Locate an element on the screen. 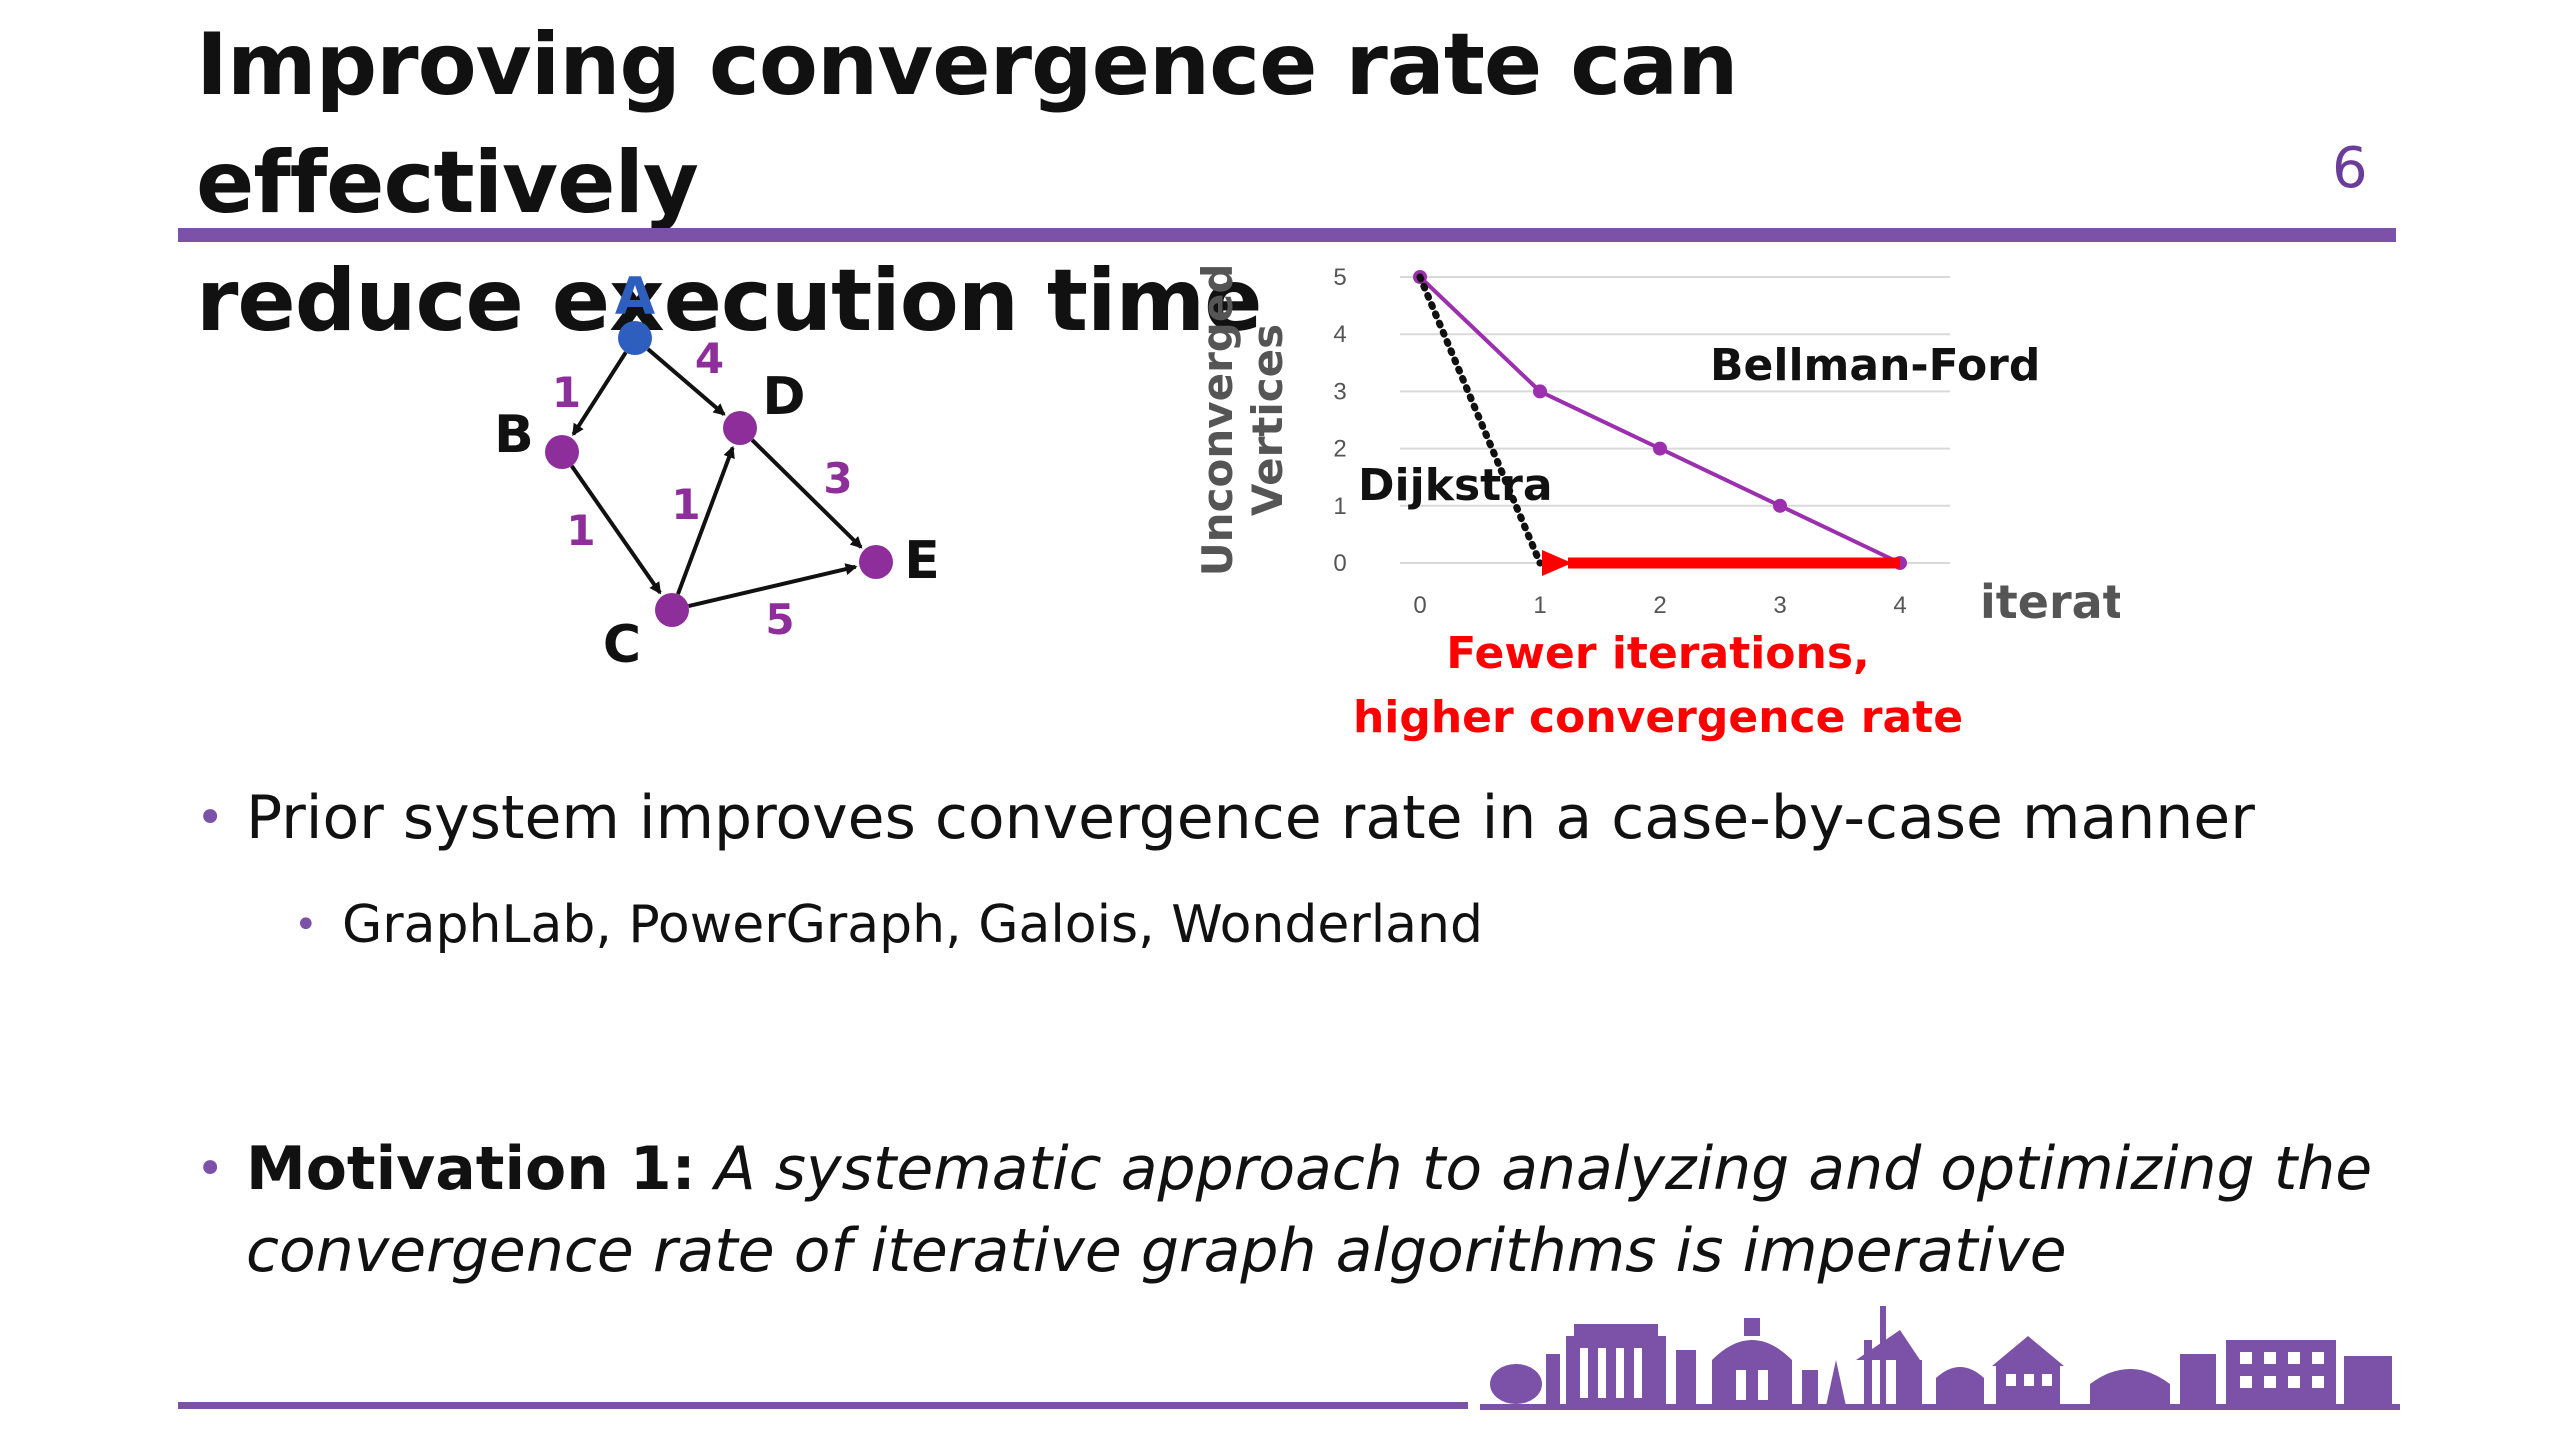 Image resolution: width=2560 pixels, height=1440 pixels. campus-skyline-logo is located at coordinates (1940, 1358).